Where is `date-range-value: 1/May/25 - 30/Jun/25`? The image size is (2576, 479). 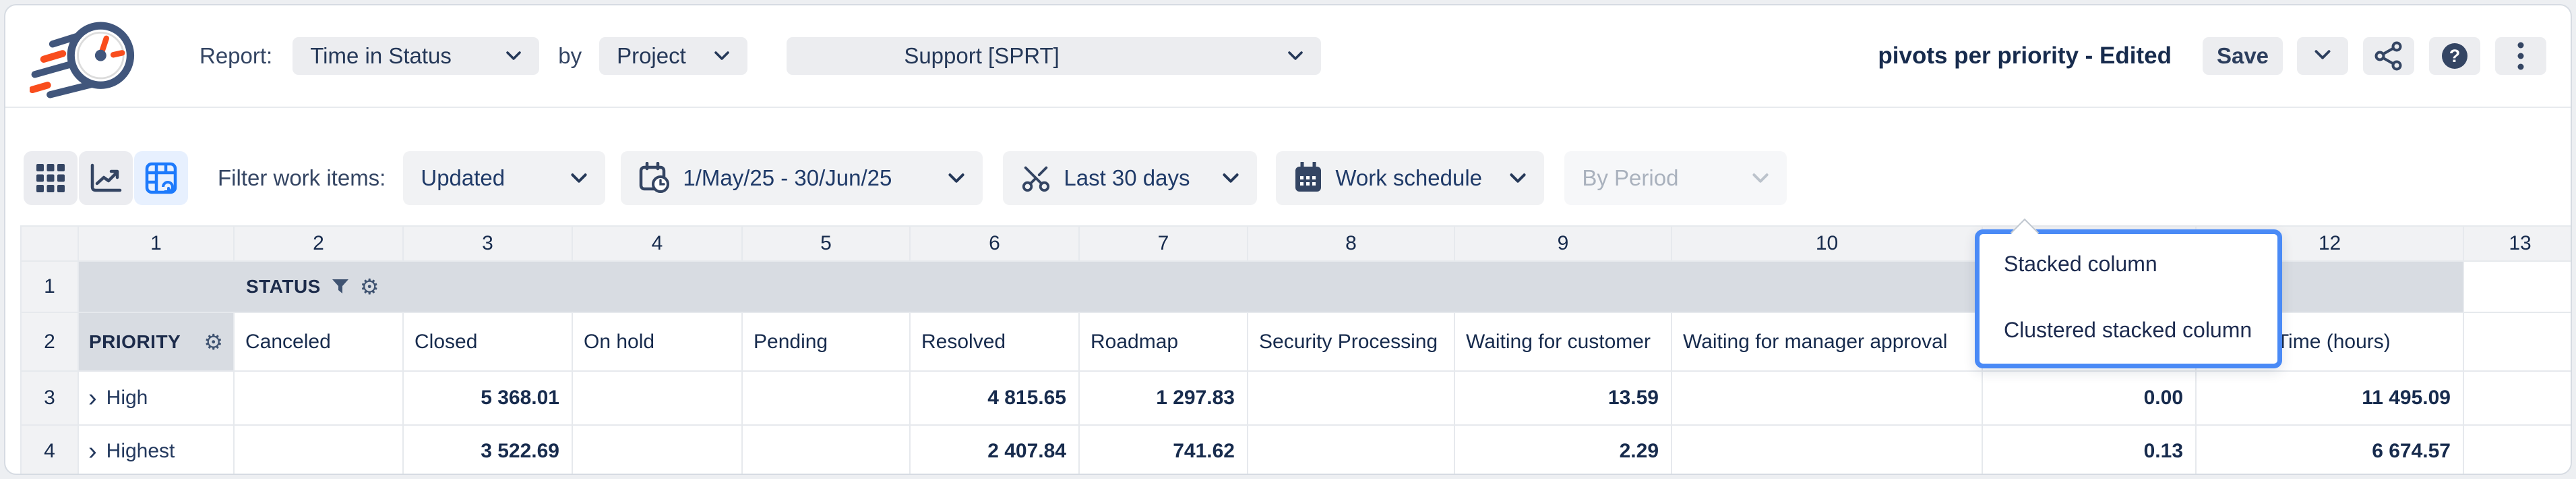
date-range-value: 1/May/25 - 30/Jun/25 is located at coordinates (787, 177).